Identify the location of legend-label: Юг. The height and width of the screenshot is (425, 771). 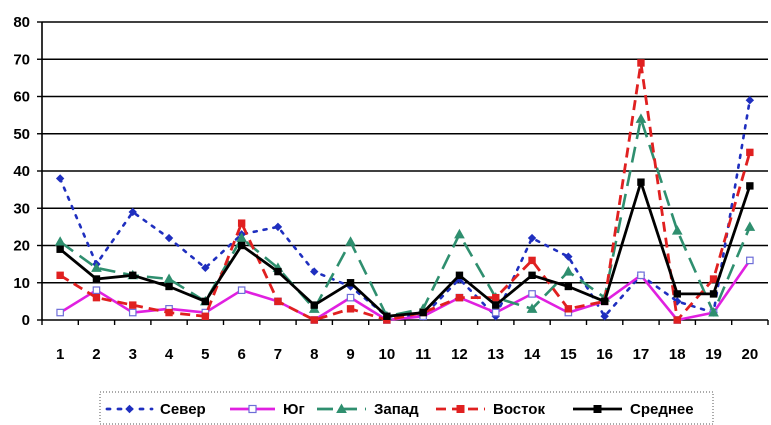
(294, 409).